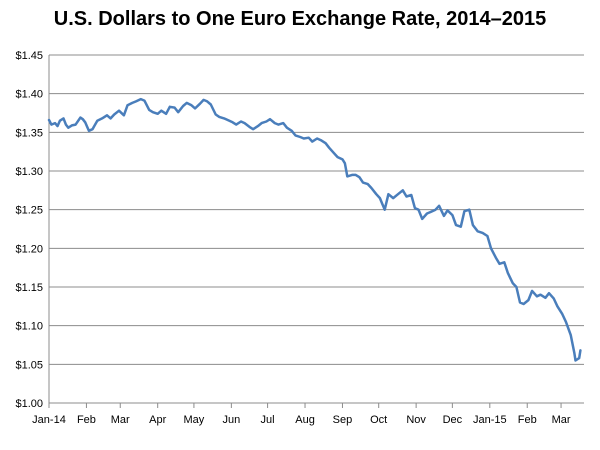 Image resolution: width=600 pixels, height=450 pixels. I want to click on x-tick-label: May, so click(194, 420).